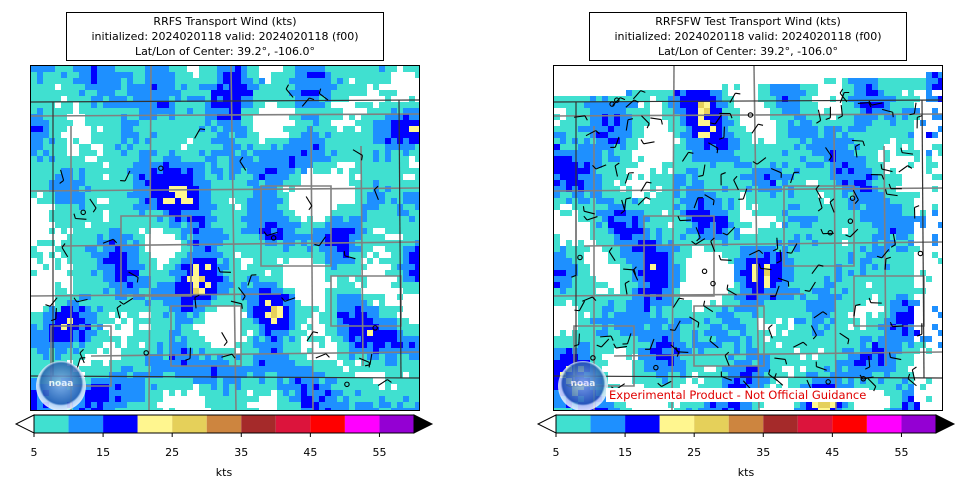 The image size is (971, 497). Describe the element at coordinates (224, 472) in the screenshot. I see `left-colorbar-units: kts` at that location.